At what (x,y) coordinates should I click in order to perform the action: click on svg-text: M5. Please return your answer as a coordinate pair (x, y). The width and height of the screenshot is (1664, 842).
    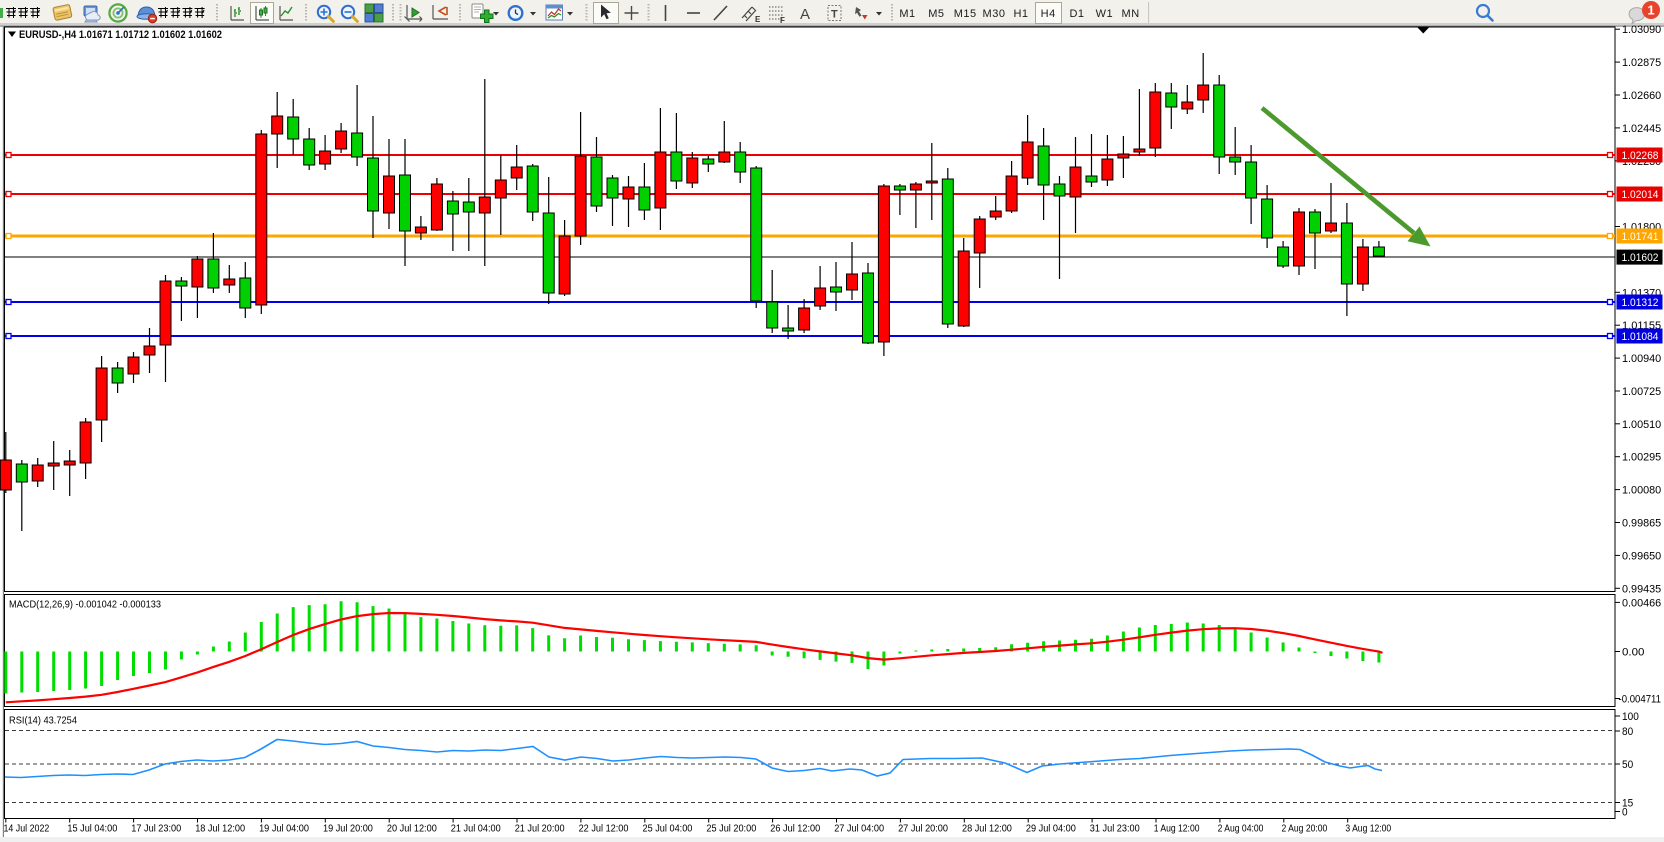
    Looking at the image, I should click on (936, 14).